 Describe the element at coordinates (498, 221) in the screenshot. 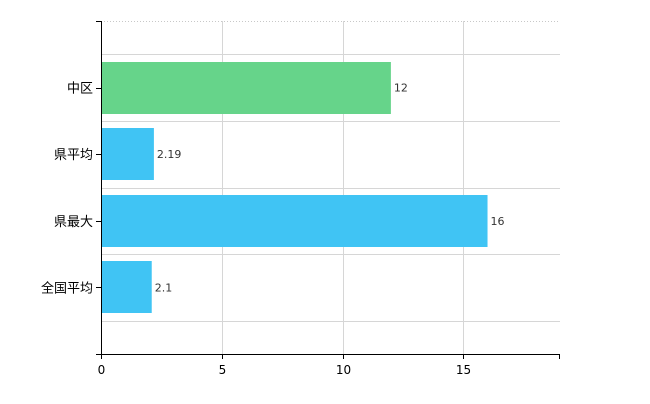

I see `data-label: 16` at that location.